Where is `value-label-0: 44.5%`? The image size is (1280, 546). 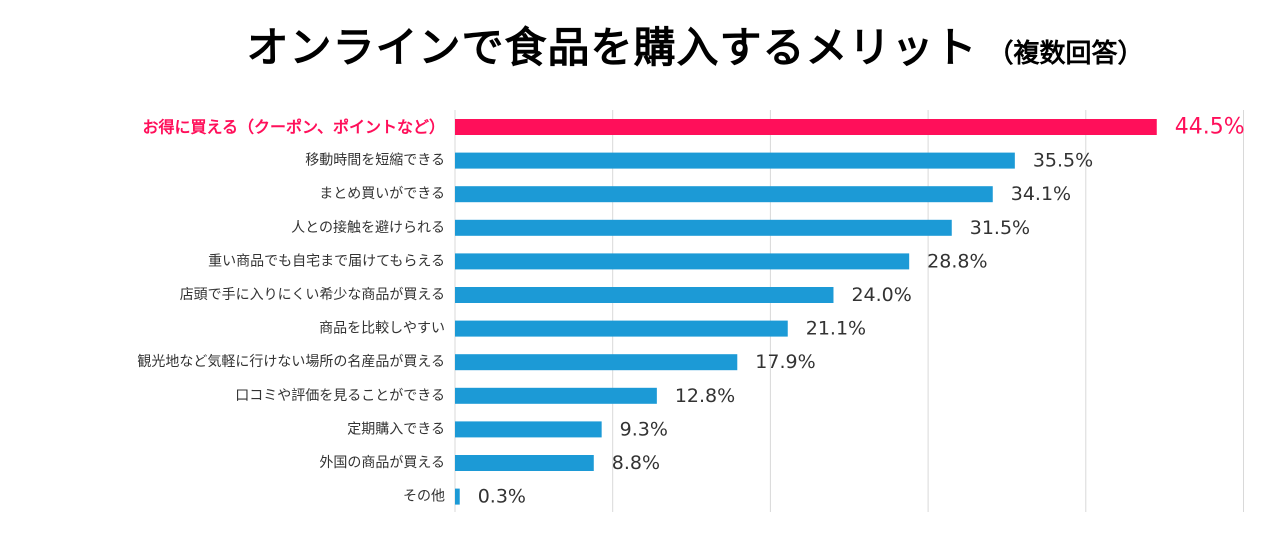 value-label-0: 44.5% is located at coordinates (1210, 127).